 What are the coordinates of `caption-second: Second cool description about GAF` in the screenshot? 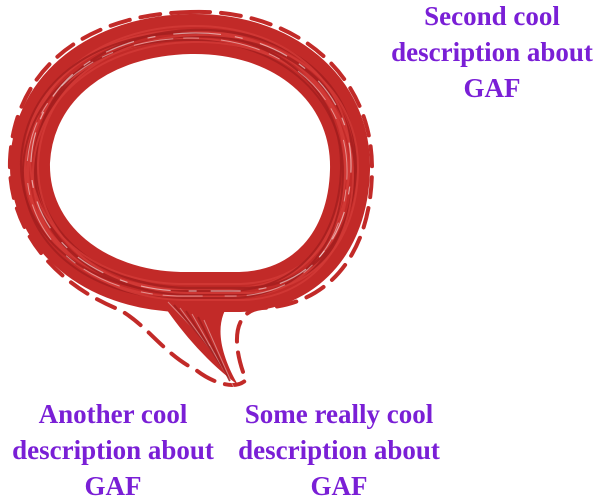 It's located at (492, 53).